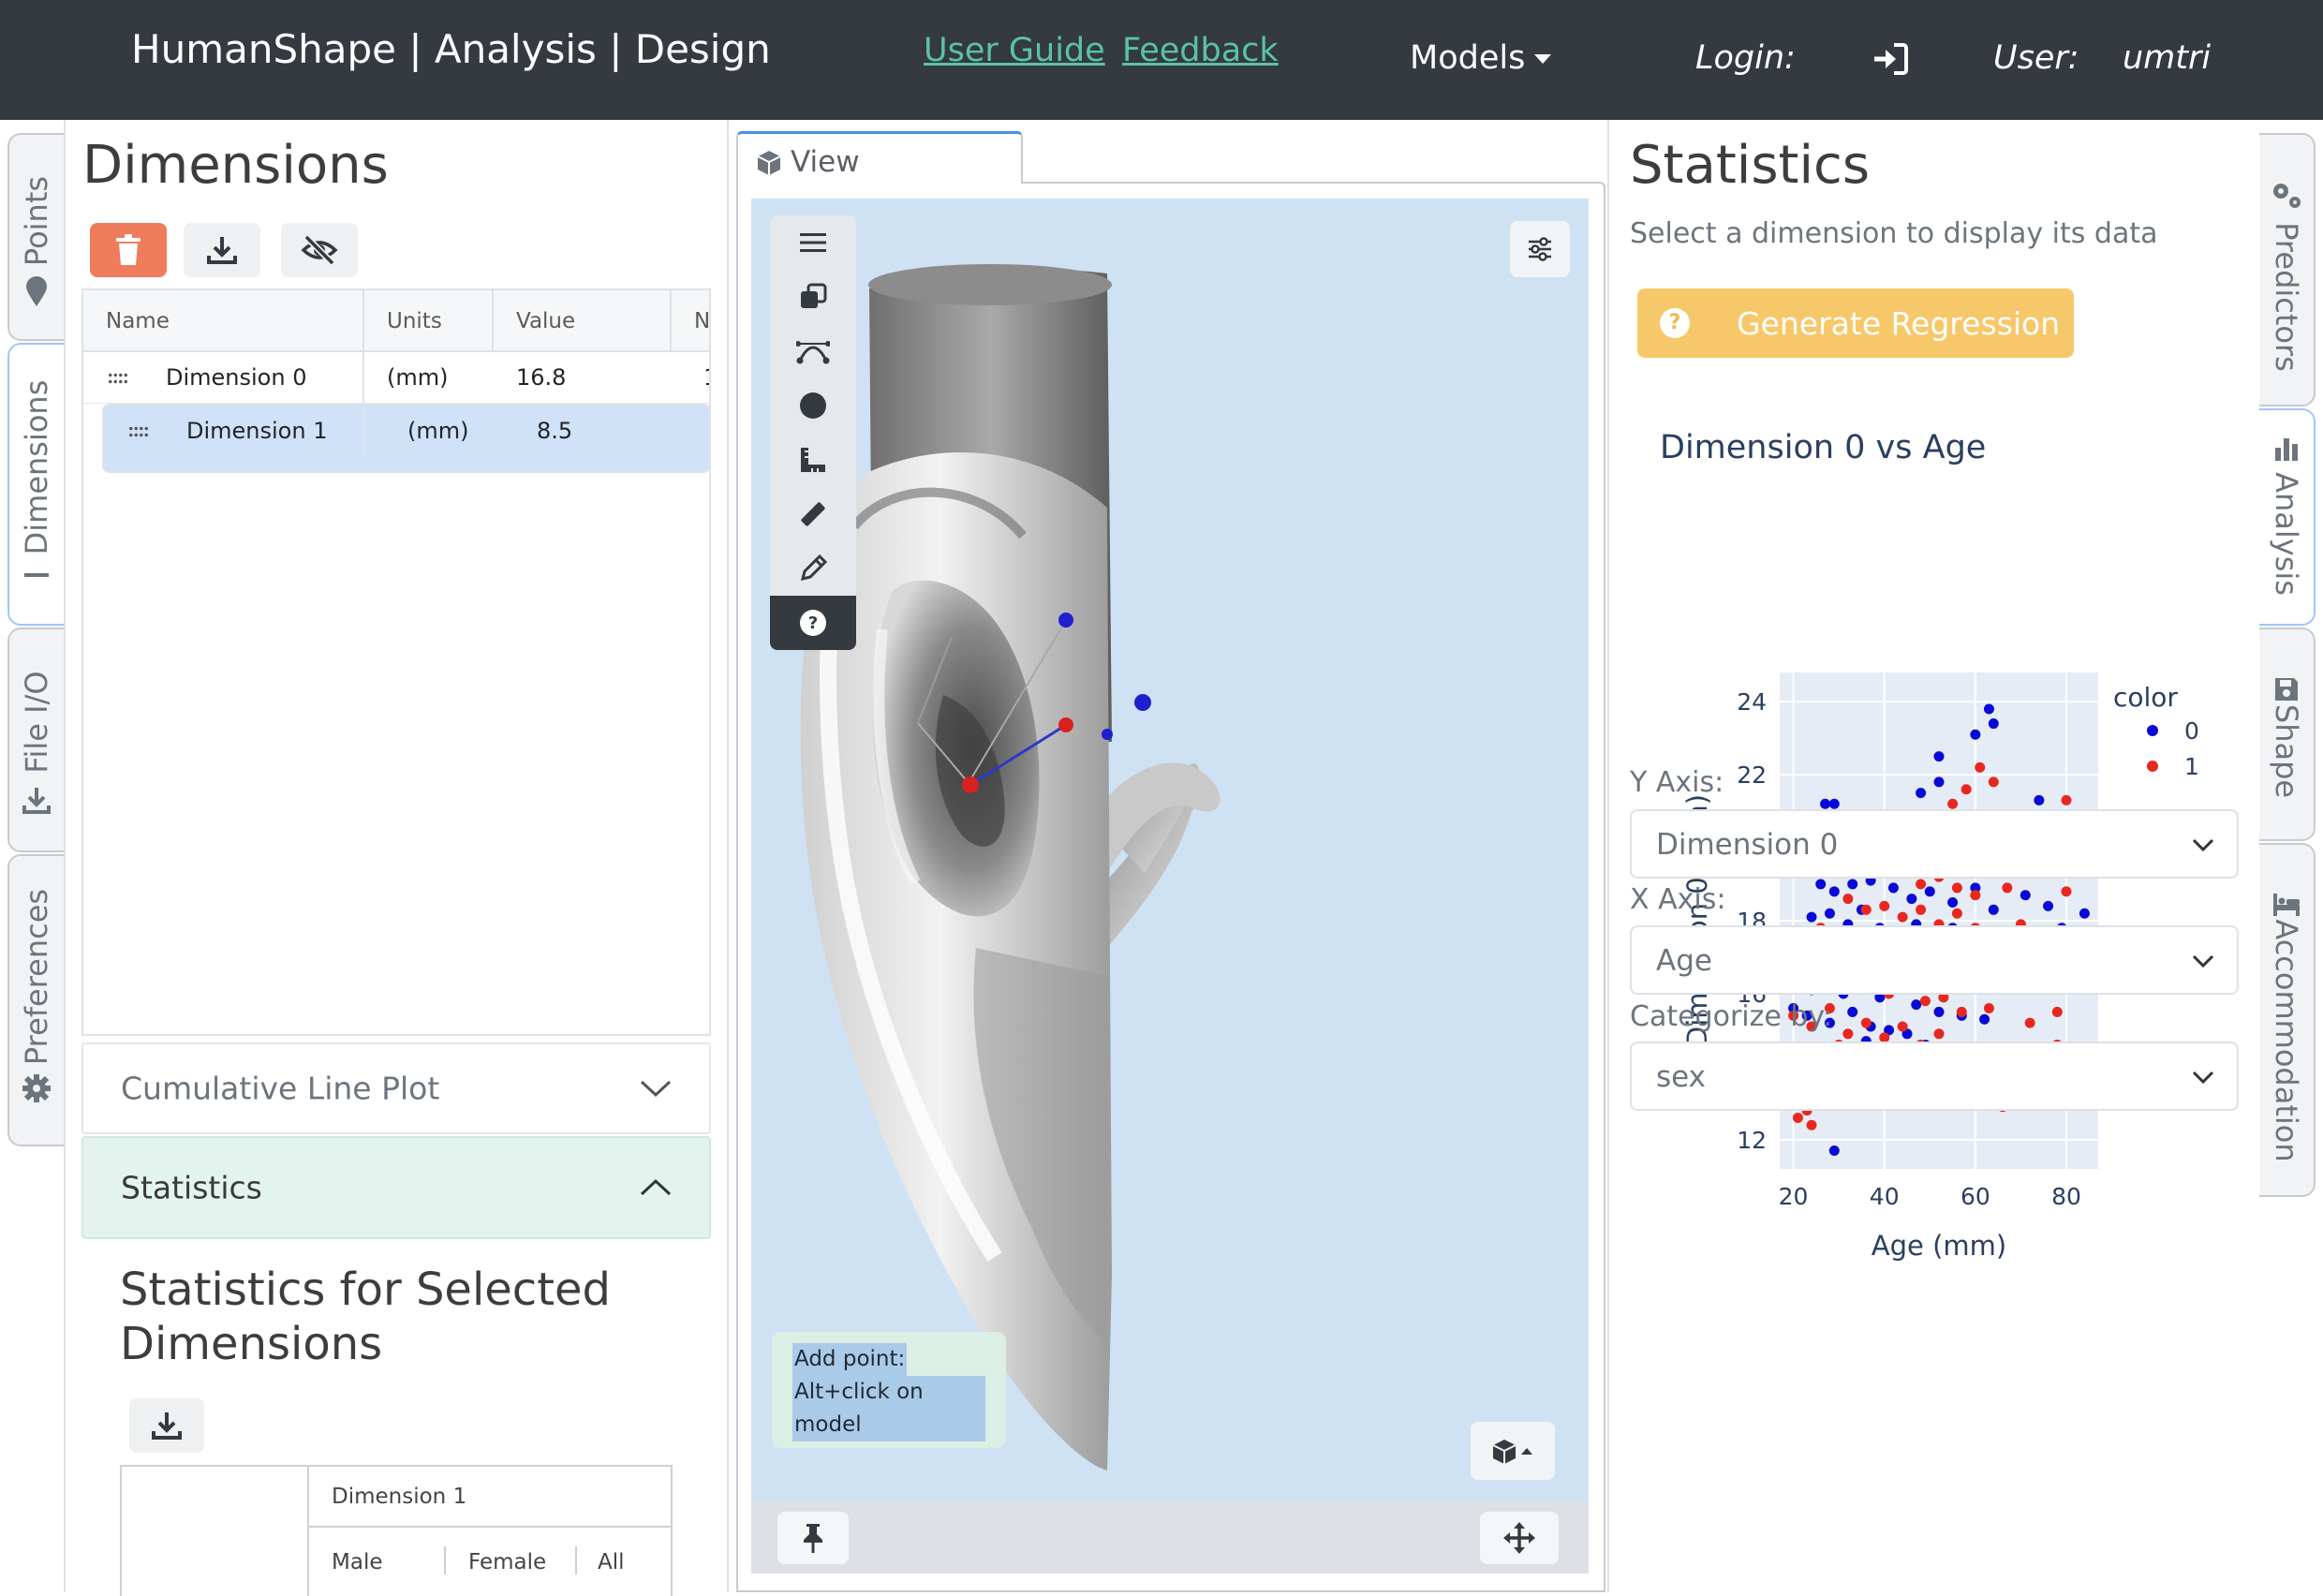  Describe the element at coordinates (583, 321) in the screenshot. I see `column-header-value: Value` at that location.